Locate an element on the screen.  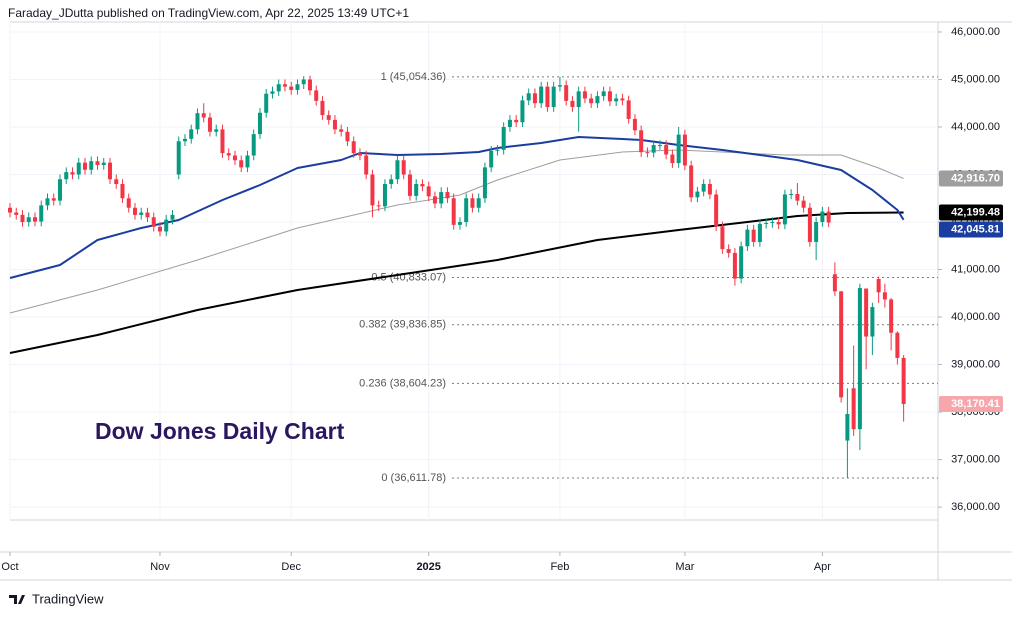
x-tick-label: Oct is located at coordinates (9, 567).